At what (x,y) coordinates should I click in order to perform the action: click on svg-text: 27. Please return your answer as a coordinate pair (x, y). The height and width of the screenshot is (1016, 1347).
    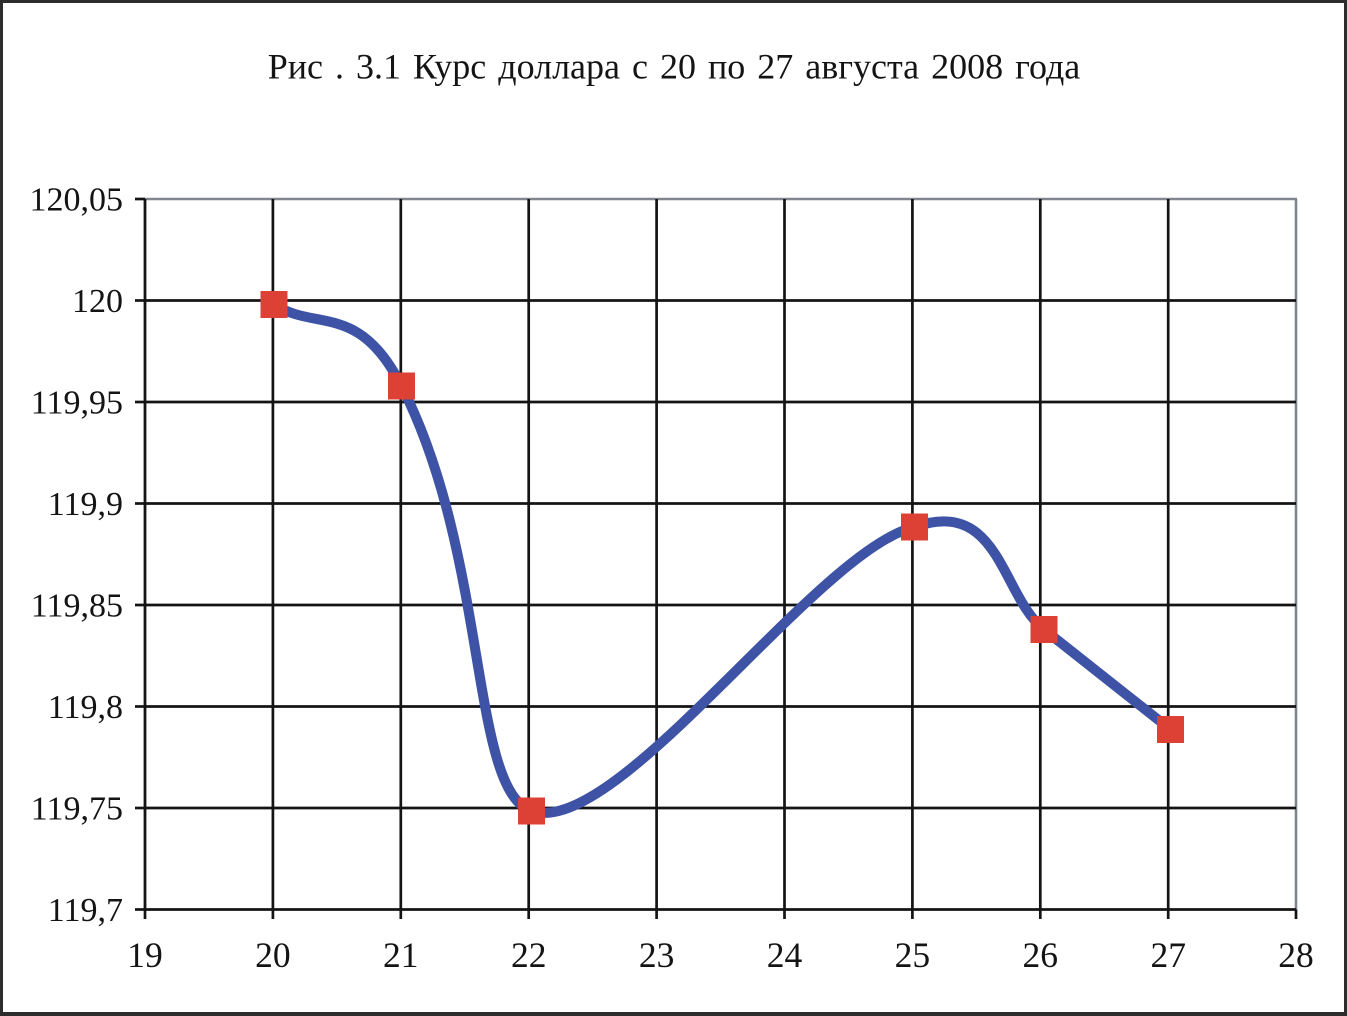
    Looking at the image, I should click on (1168, 955).